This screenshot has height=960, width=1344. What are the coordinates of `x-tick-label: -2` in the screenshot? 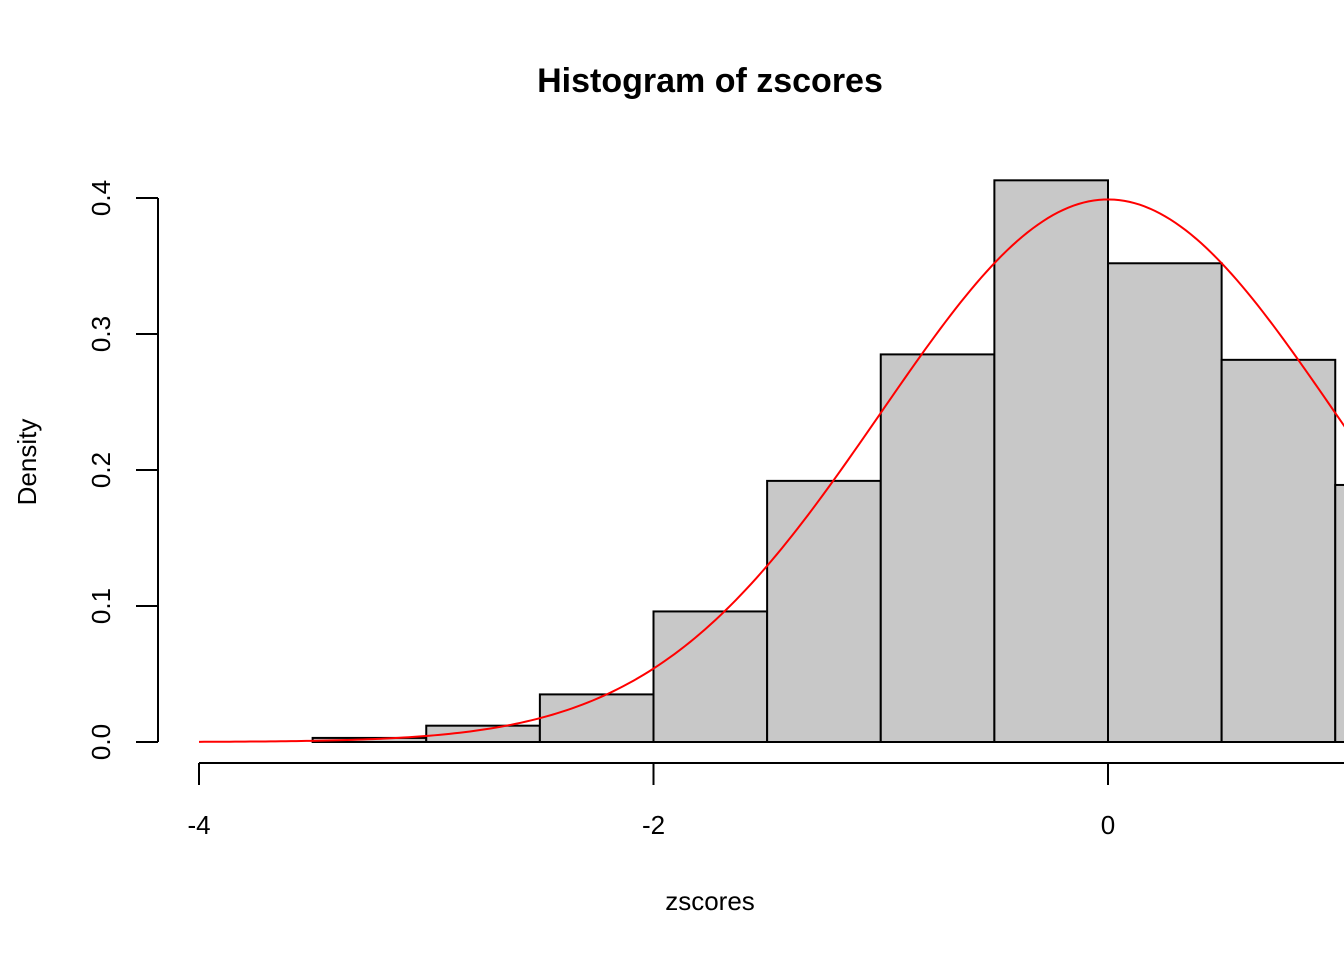 It's located at (653, 825).